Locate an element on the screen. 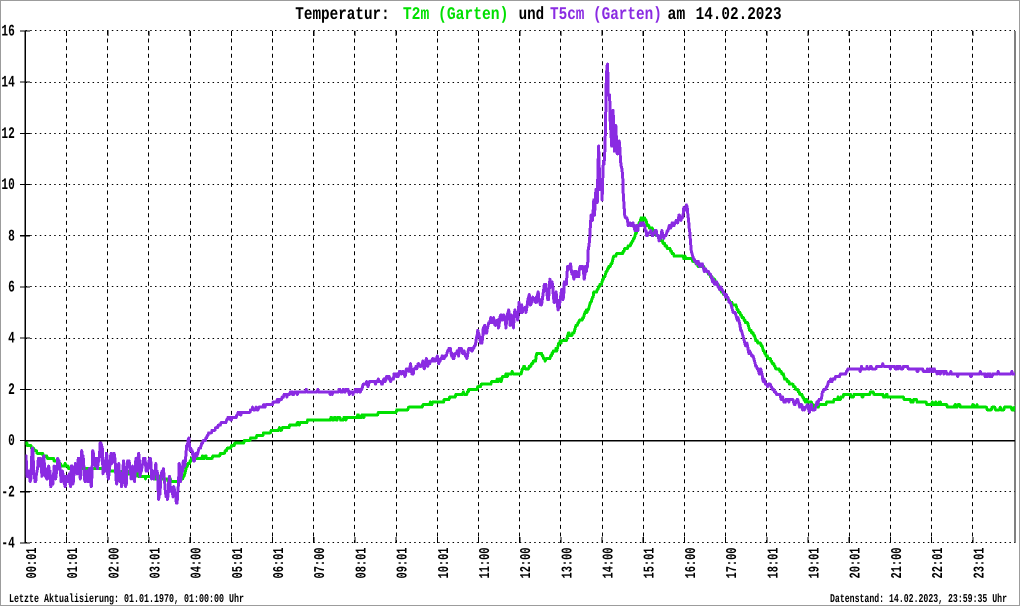  svg-text: 16:00 is located at coordinates (691, 563).